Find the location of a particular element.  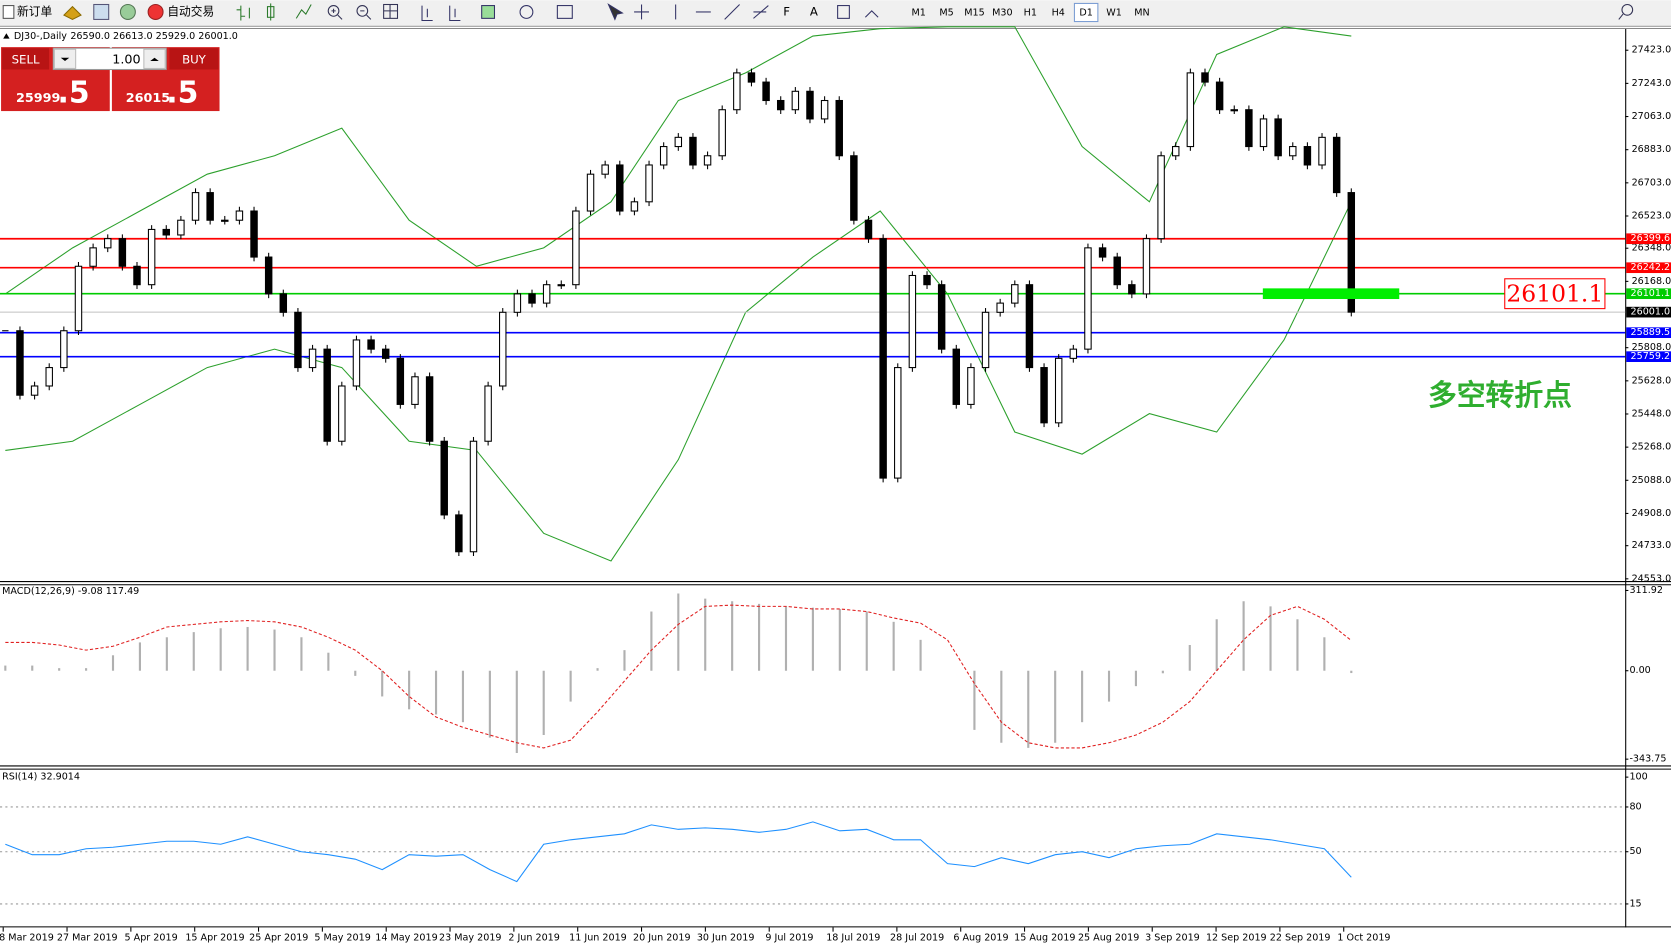

buy-price: 26015 is located at coordinates (148, 98).